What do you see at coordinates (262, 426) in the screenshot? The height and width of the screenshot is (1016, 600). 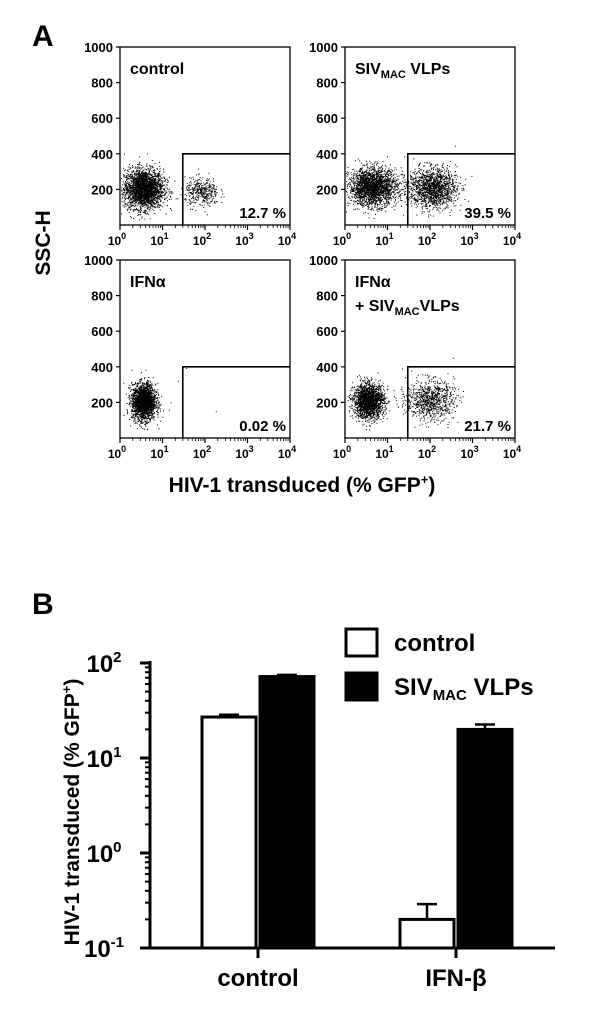 I see `gate-percent: 0.02 %` at bounding box center [262, 426].